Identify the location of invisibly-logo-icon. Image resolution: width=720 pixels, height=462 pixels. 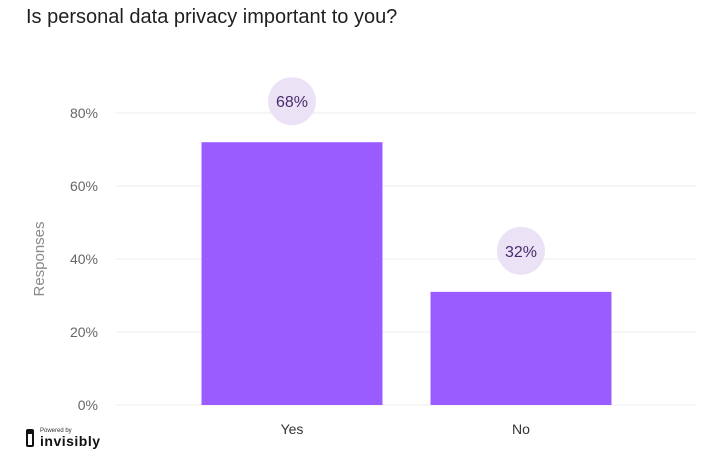
(30, 438).